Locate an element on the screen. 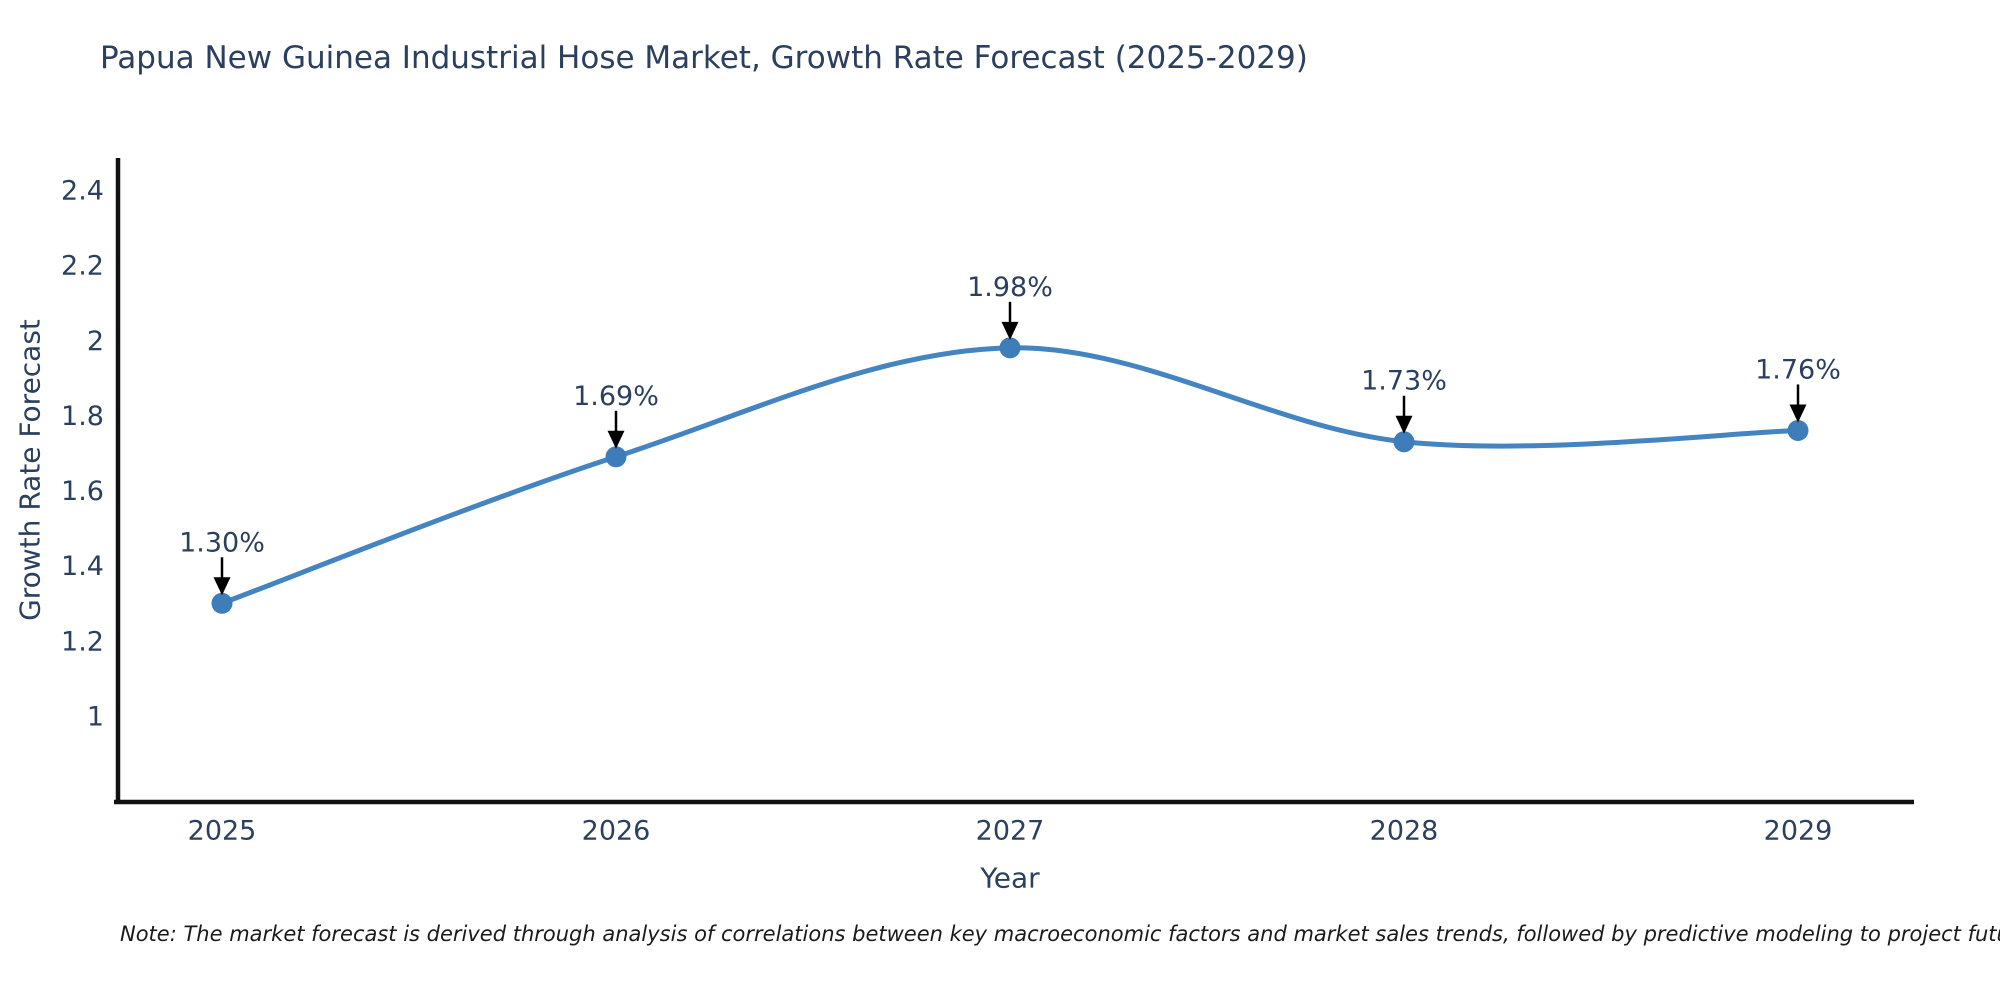 The width and height of the screenshot is (2000, 1000). x-axis-title: Year is located at coordinates (1010, 878).